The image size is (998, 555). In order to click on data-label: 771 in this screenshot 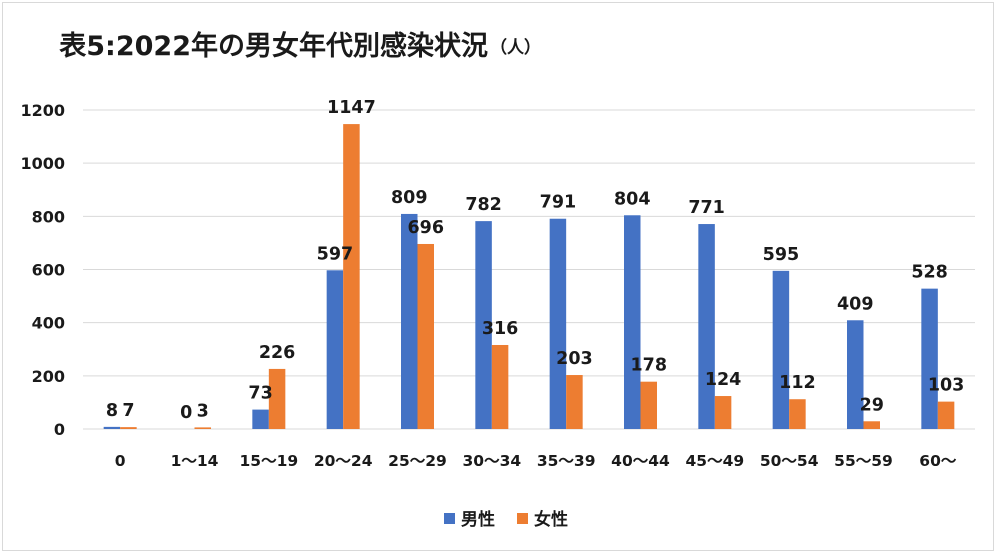, I will do `click(706, 208)`.